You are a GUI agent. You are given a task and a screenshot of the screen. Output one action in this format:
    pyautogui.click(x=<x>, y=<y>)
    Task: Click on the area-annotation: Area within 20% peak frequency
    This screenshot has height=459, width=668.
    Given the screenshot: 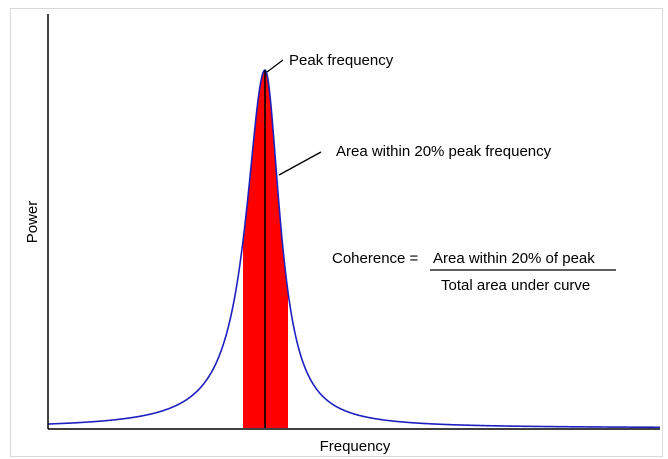 What is the action you would take?
    pyautogui.click(x=444, y=151)
    